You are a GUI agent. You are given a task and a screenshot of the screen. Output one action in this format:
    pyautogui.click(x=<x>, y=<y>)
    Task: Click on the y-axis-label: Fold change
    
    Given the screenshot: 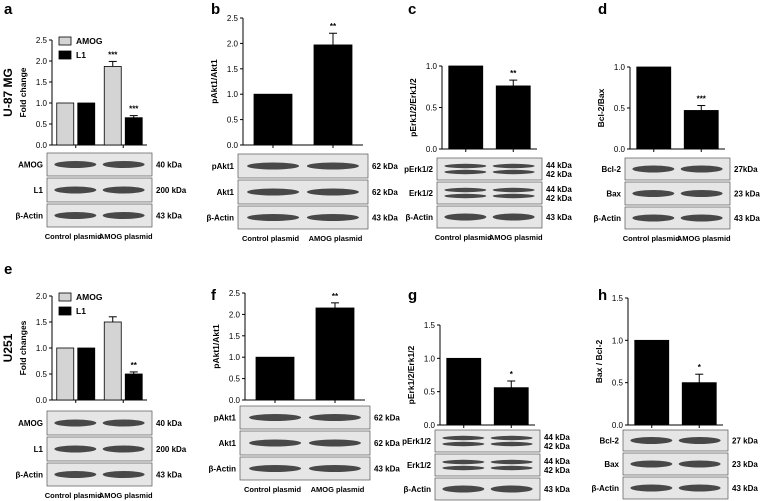 What is the action you would take?
    pyautogui.click(x=23, y=92)
    